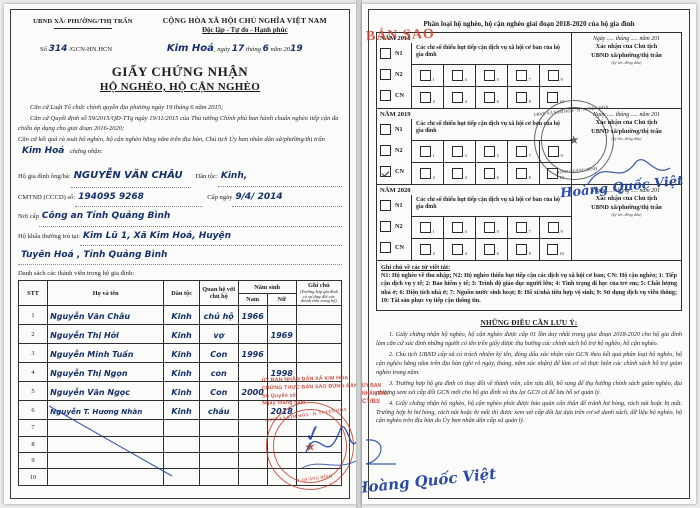 The width and height of the screenshot is (700, 508). I want to click on indicator-5-2019: 5, so click(491, 152).